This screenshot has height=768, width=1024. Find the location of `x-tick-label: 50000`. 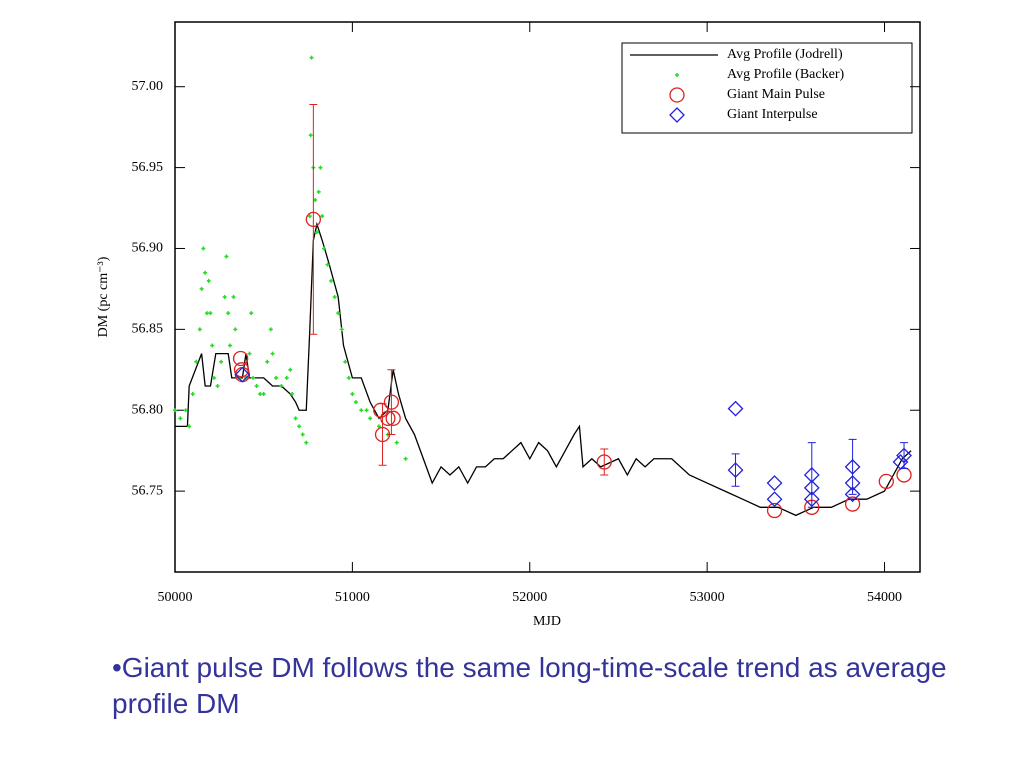

x-tick-label: 50000 is located at coordinates (175, 597).